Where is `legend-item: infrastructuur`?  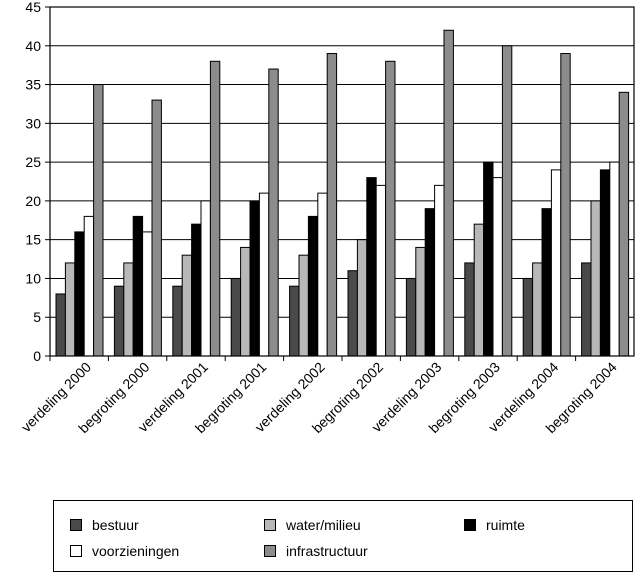 legend-item: infrastructuur is located at coordinates (316, 551).